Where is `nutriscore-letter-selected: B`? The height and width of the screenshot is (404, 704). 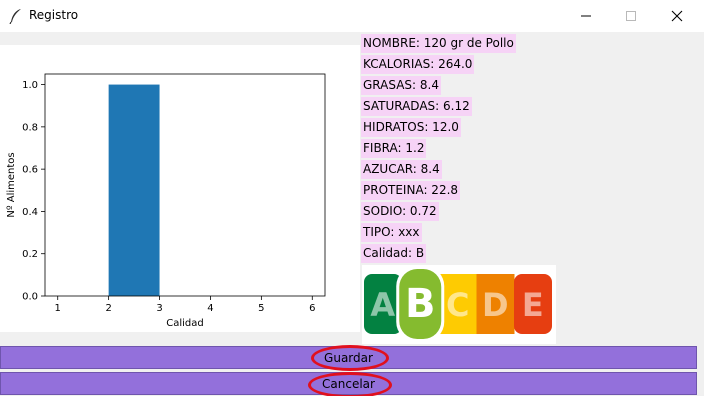
nutriscore-letter-selected: B is located at coordinates (420, 304).